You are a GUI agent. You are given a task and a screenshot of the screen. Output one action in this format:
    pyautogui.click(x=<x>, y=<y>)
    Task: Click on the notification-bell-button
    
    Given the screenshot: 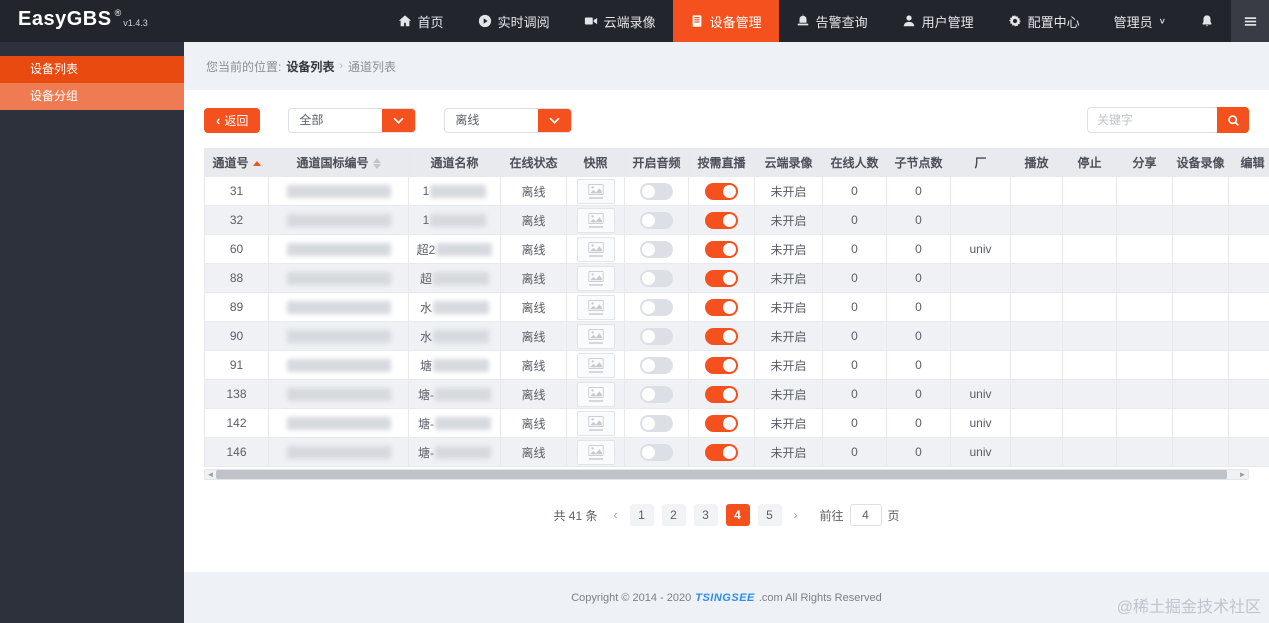 What is the action you would take?
    pyautogui.click(x=1207, y=21)
    